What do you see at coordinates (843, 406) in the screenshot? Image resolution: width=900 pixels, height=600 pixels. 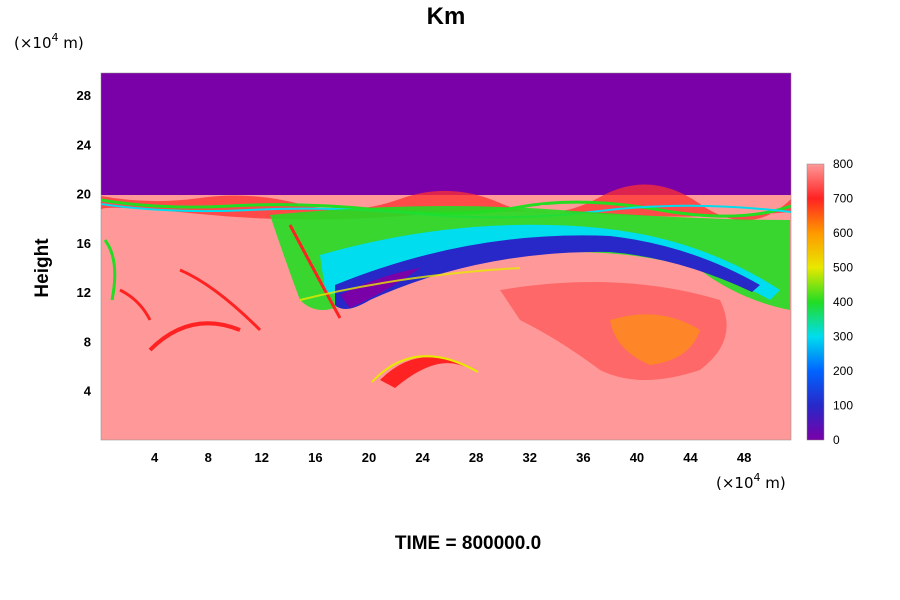 I see `colorbar-tick-label: 100` at bounding box center [843, 406].